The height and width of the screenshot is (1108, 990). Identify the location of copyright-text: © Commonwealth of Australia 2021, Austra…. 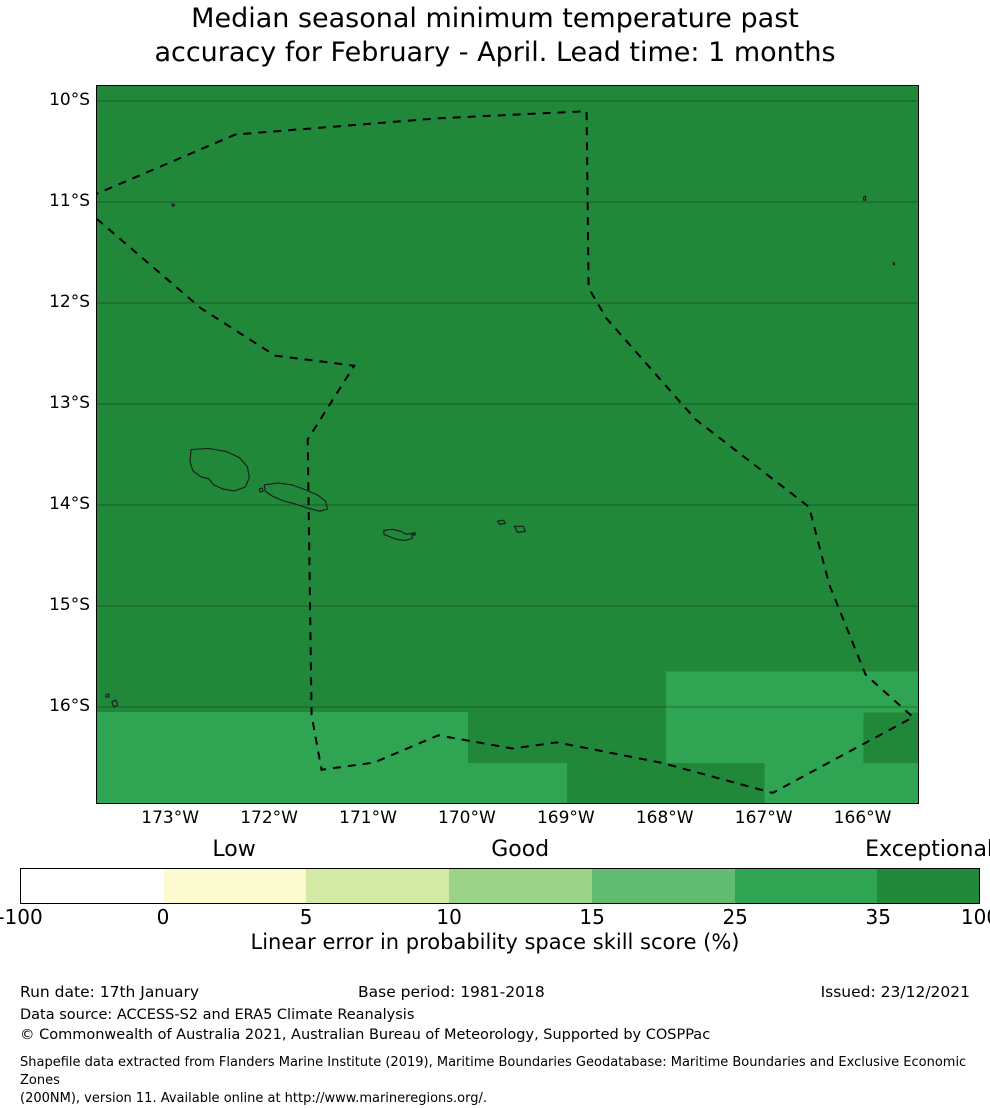
(365, 1035).